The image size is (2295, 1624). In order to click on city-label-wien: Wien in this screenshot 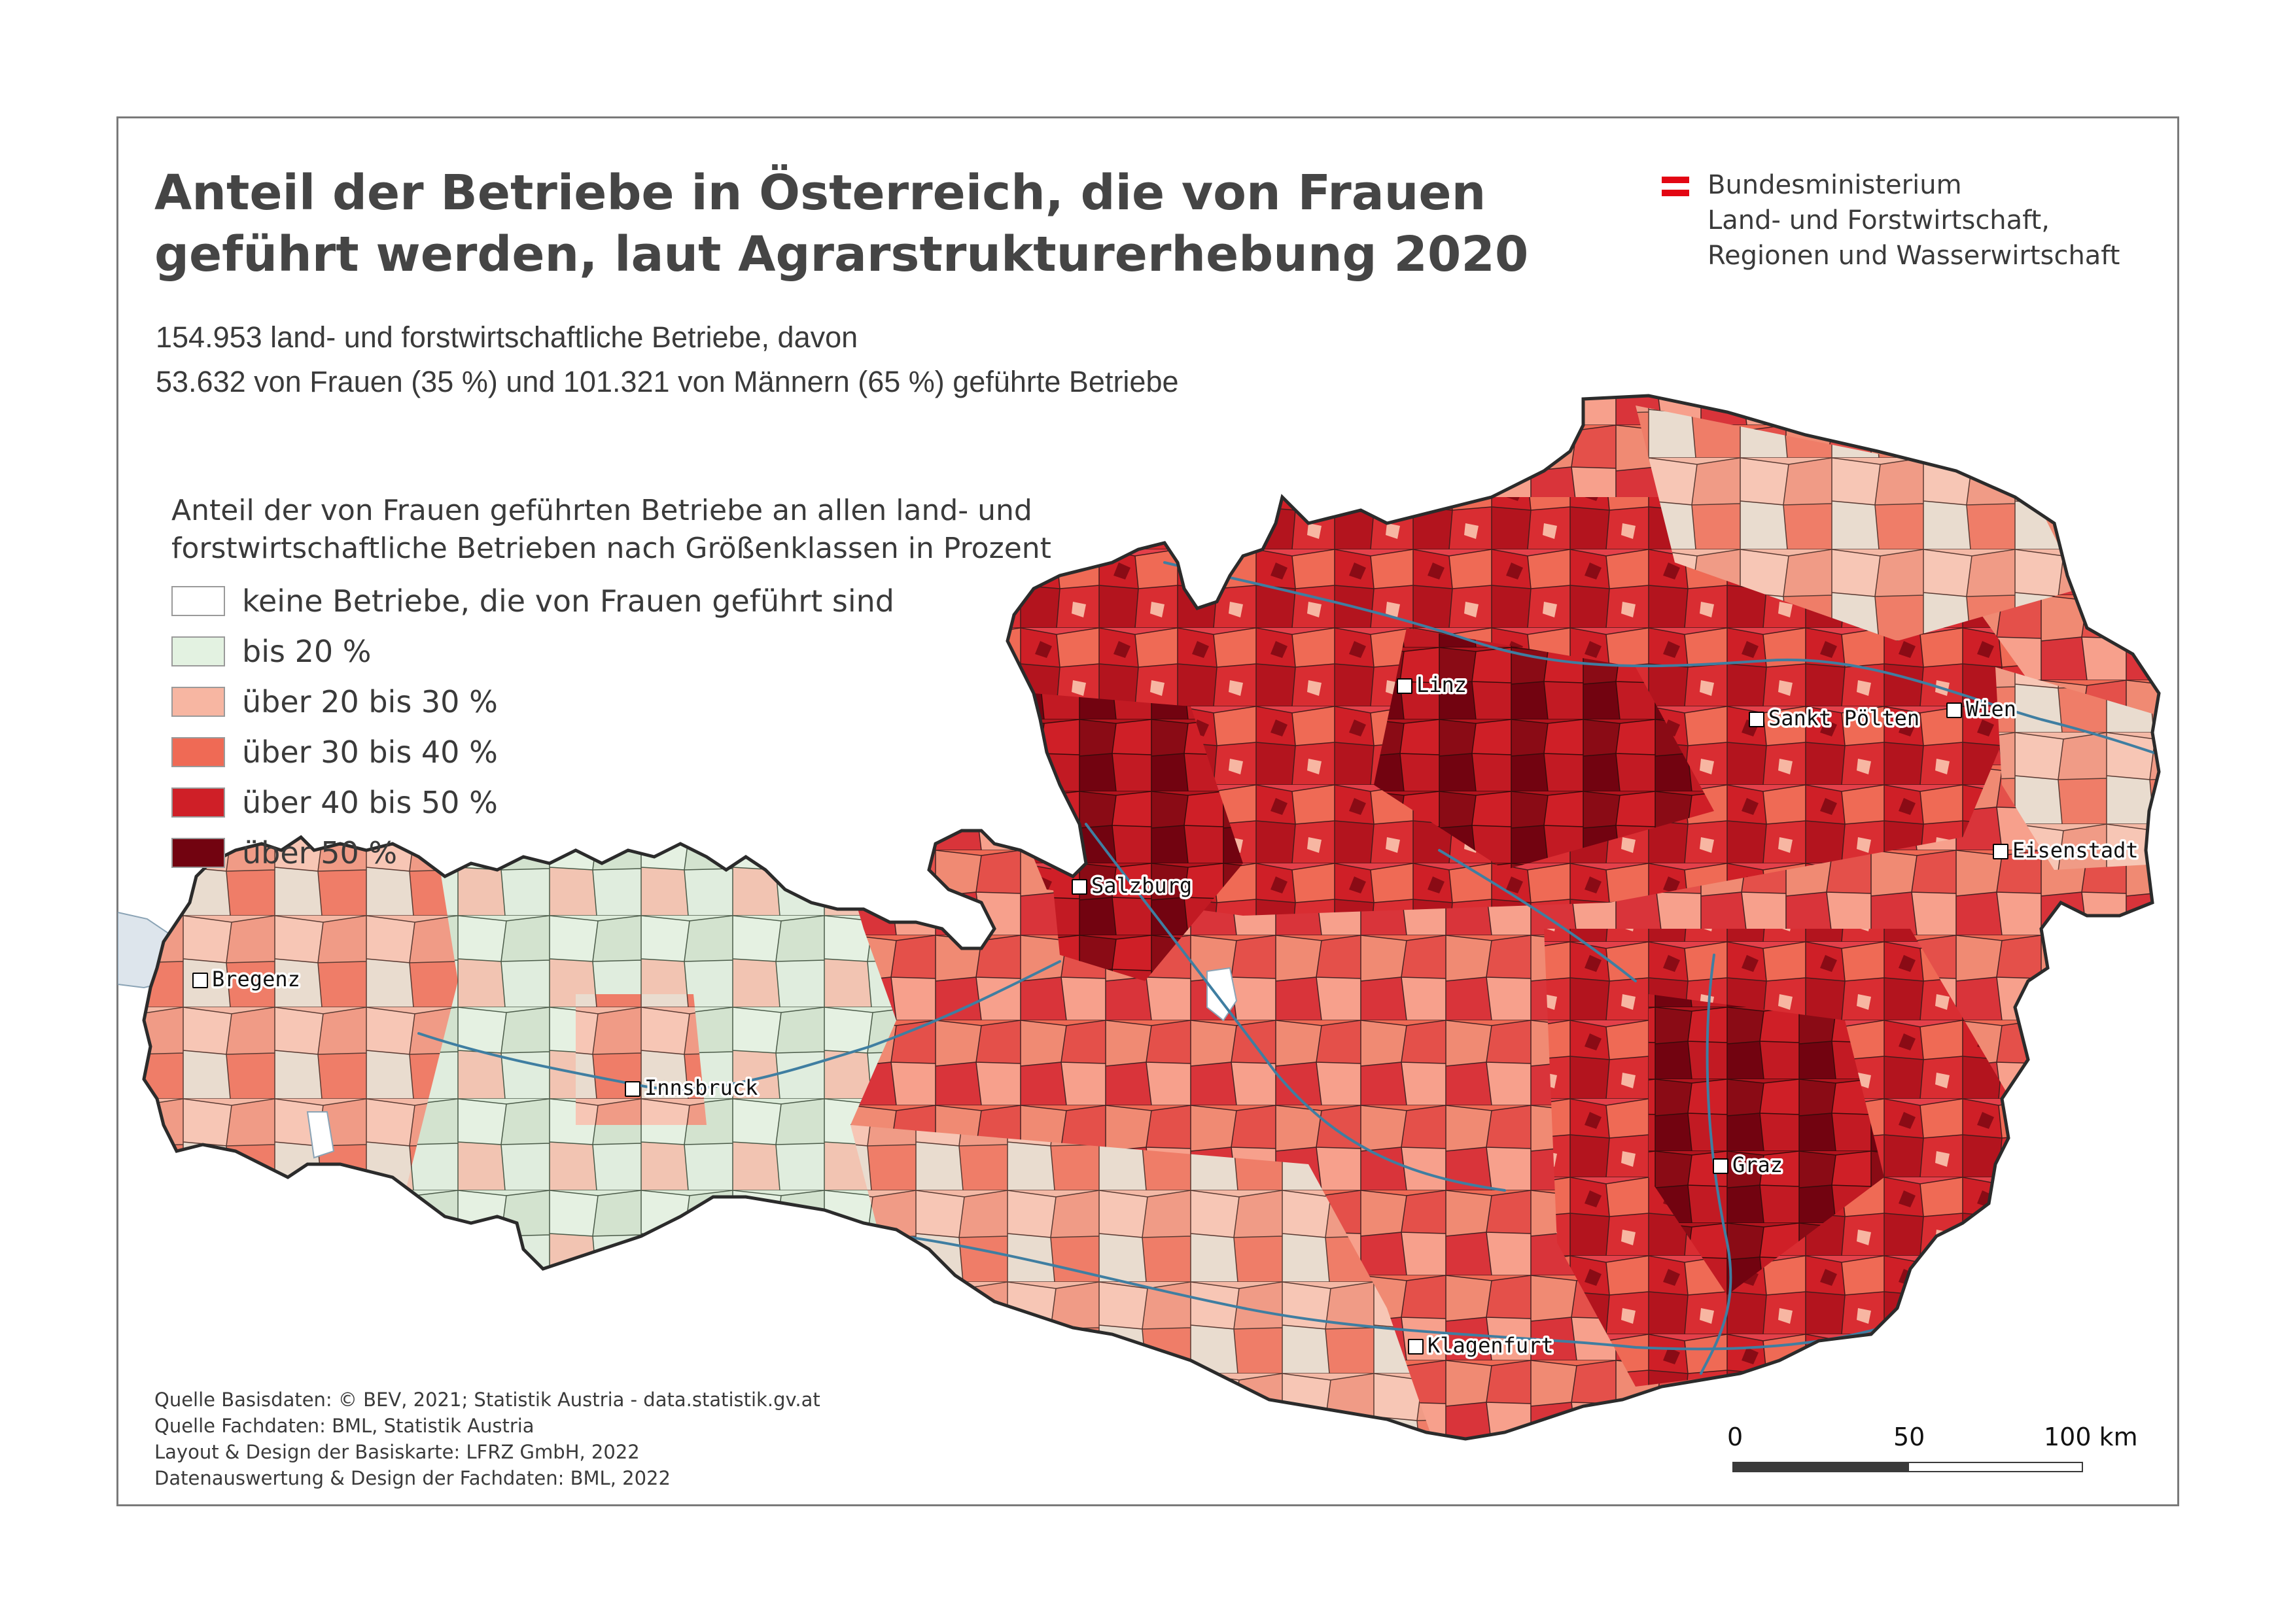, I will do `click(1991, 709)`.